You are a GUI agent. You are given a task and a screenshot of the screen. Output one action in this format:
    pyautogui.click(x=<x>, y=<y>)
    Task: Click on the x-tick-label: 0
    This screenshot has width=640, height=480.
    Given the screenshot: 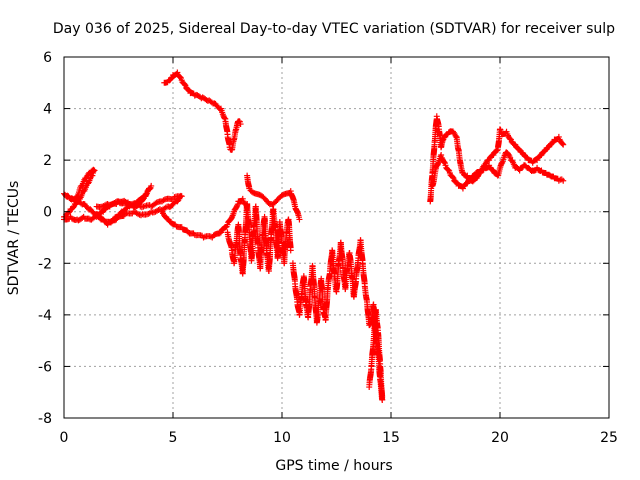 What is the action you would take?
    pyautogui.click(x=64, y=438)
    